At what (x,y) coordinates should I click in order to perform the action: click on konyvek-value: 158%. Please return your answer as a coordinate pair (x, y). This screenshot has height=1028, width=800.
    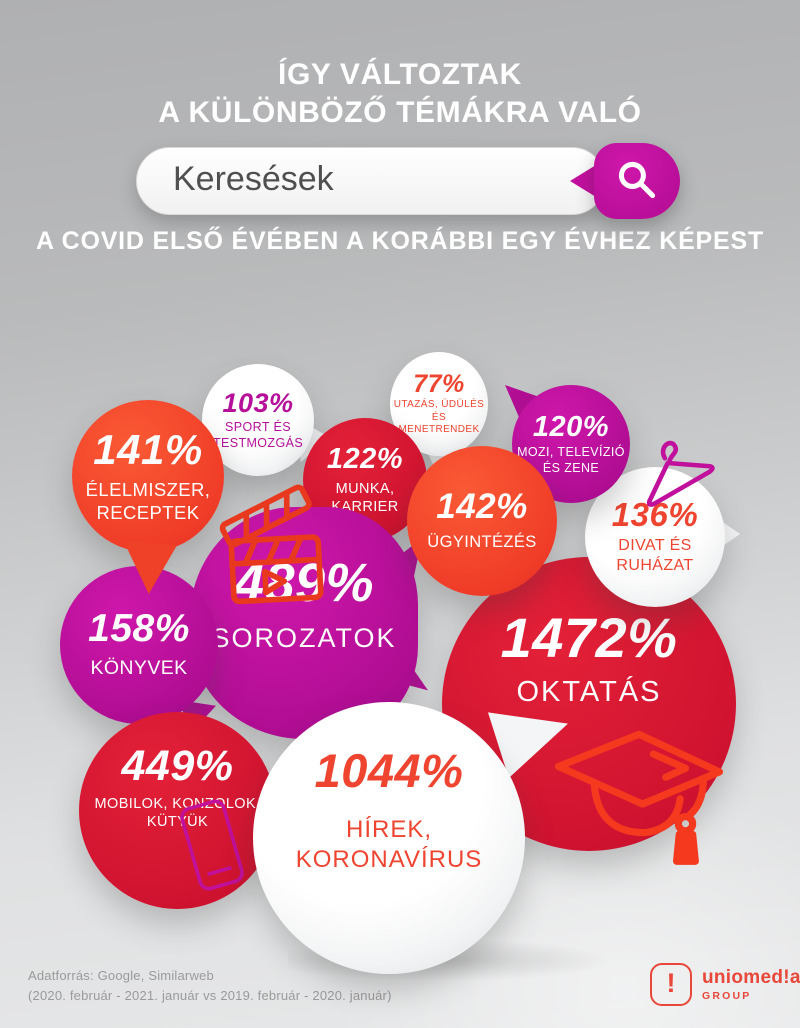
    Looking at the image, I should click on (139, 629).